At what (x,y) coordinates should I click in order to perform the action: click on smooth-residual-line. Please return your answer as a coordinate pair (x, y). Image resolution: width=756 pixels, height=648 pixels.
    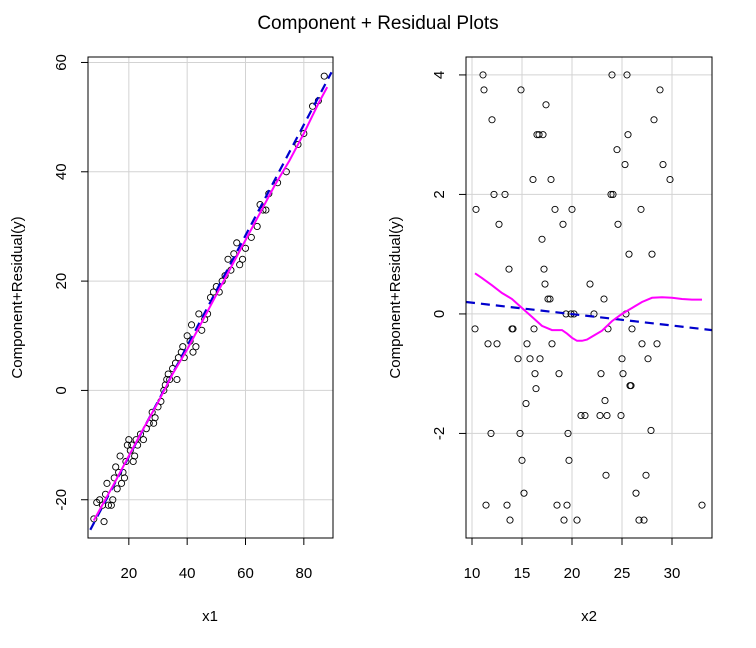
    Looking at the image, I should click on (588, 307).